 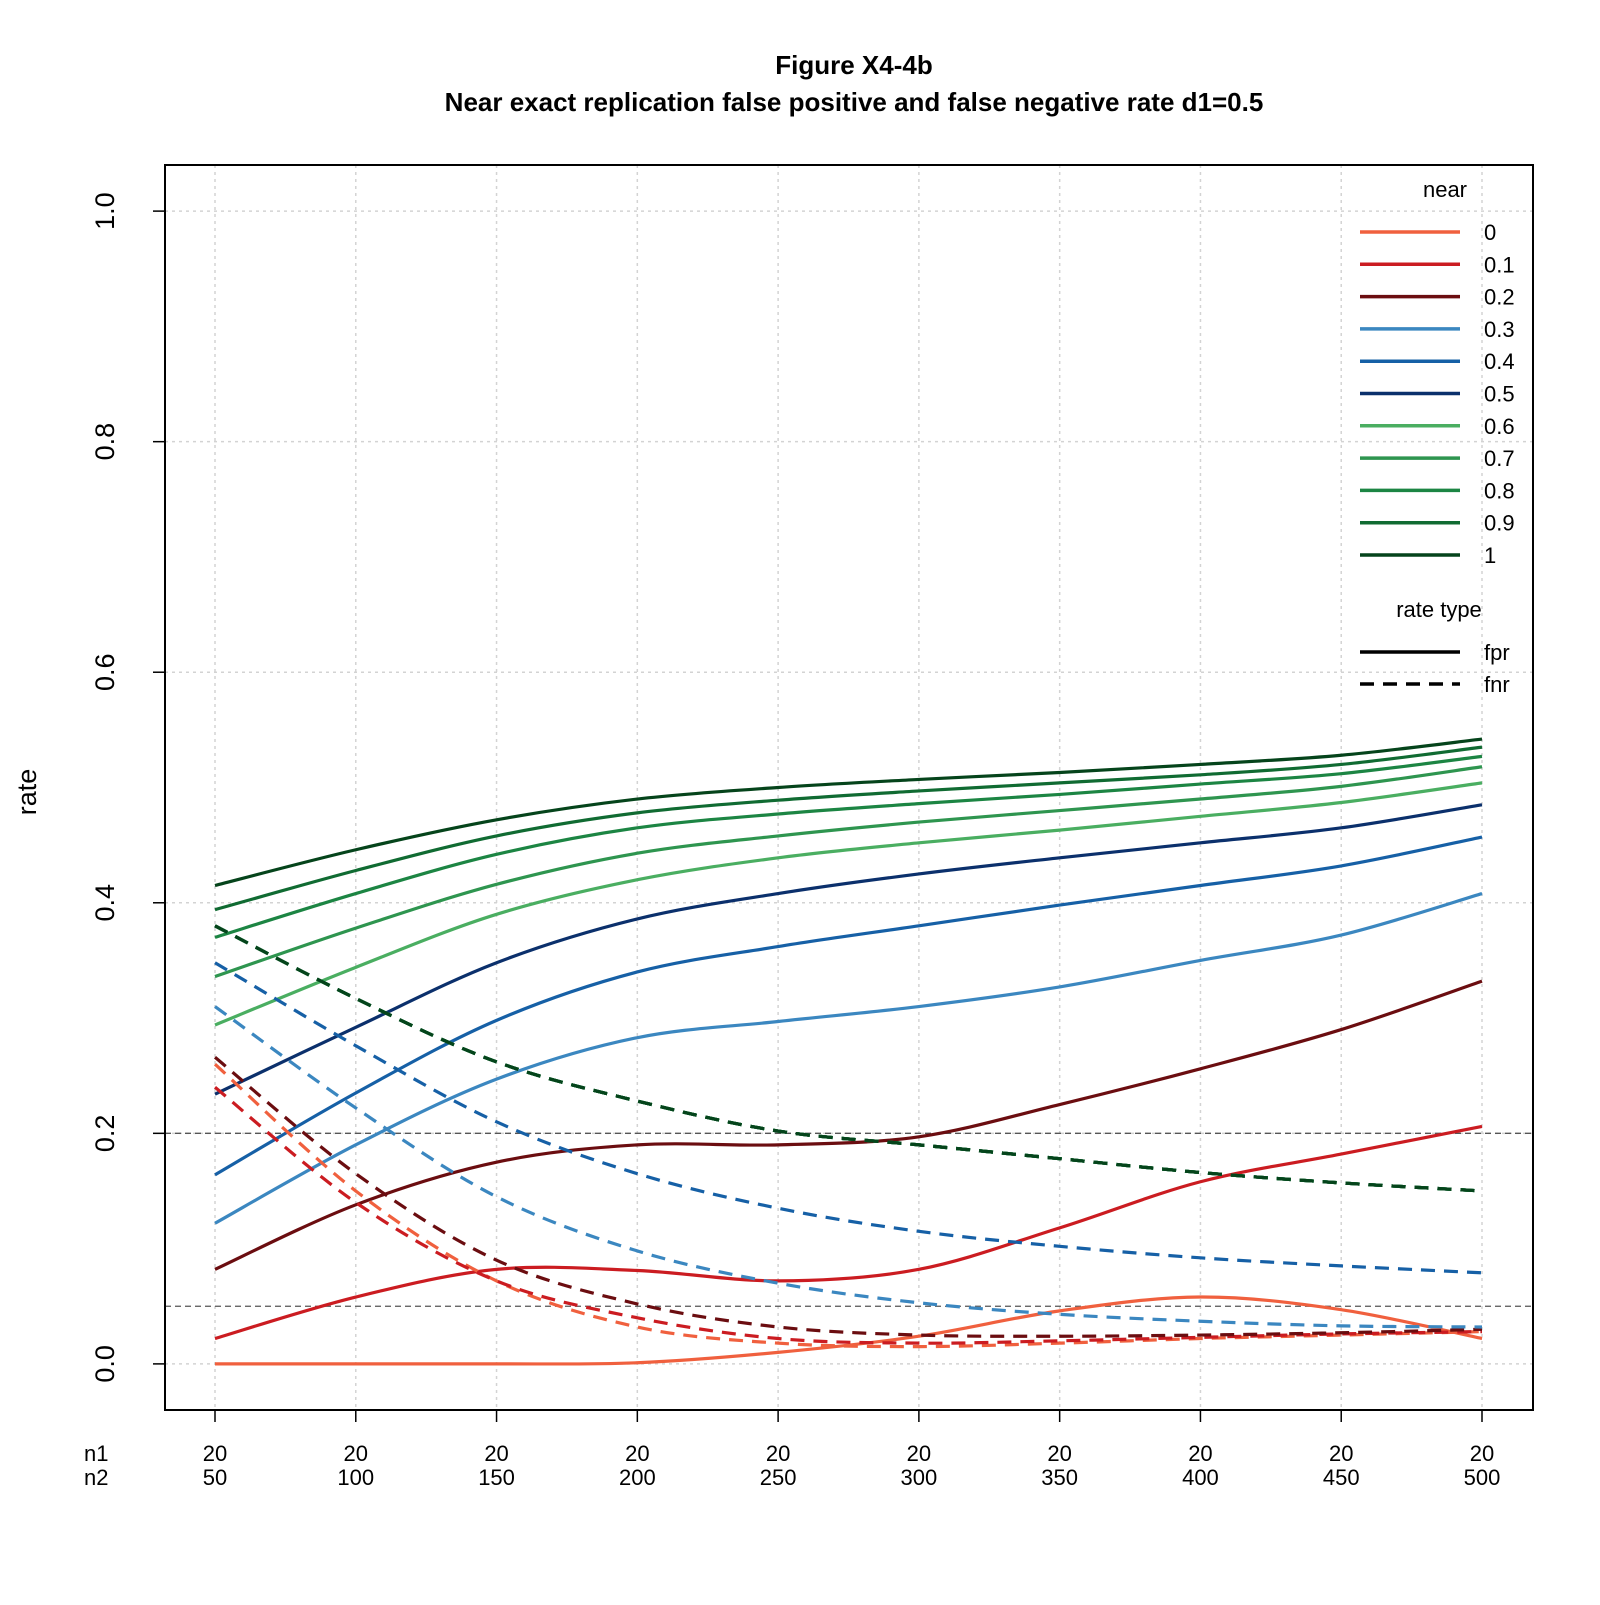 I want to click on x-tick-label-n2: 400, so click(x=1200, y=1477).